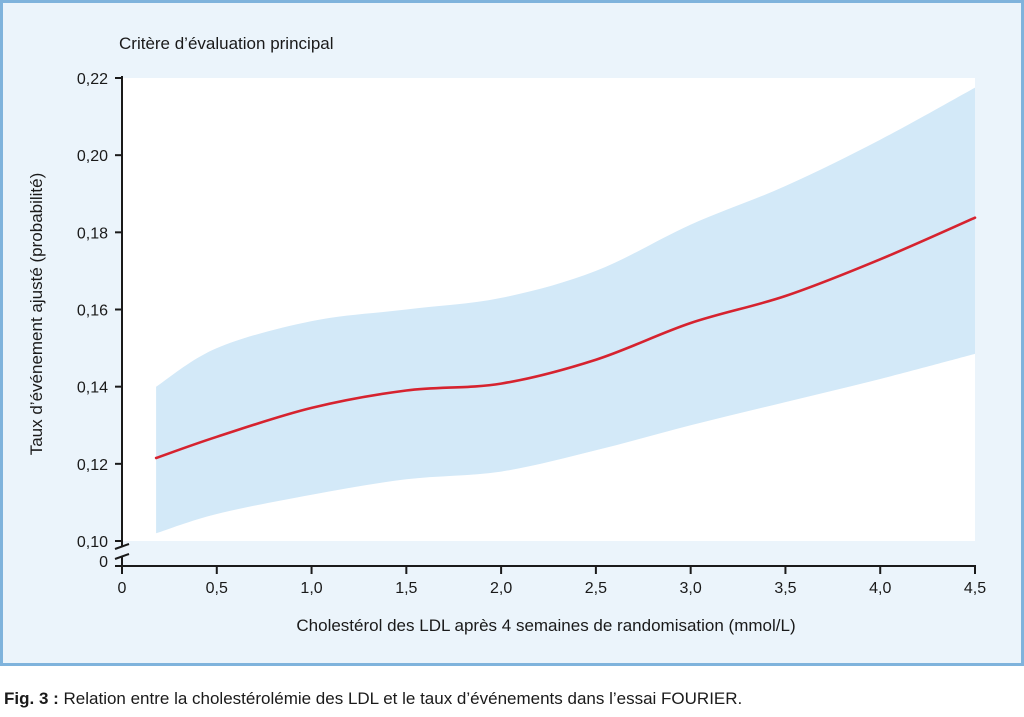 Image resolution: width=1024 pixels, height=717 pixels. Describe the element at coordinates (226, 43) in the screenshot. I see `chart-subtitle: Critère d’évaluation principal` at that location.